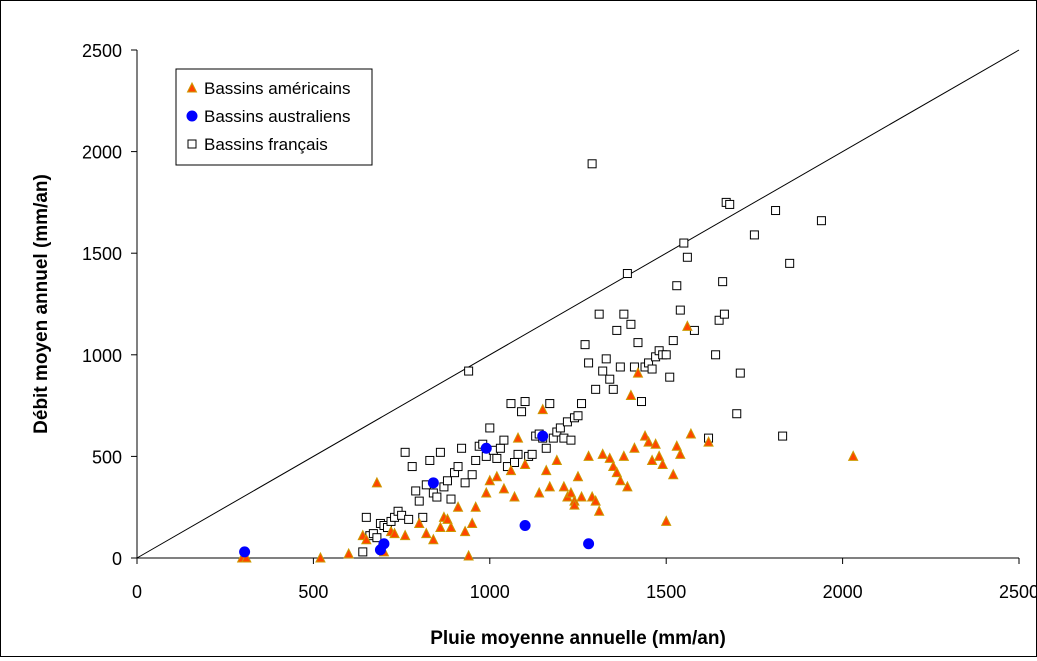 This screenshot has height=661, width=1037. What do you see at coordinates (102, 153) in the screenshot?
I see `y-tick-label: 2000` at bounding box center [102, 153].